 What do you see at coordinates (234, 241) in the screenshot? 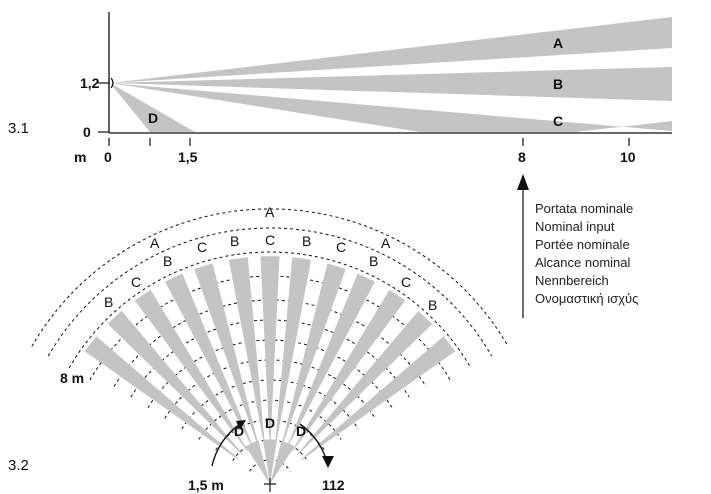
I see `zone-b-1: B` at bounding box center [234, 241].